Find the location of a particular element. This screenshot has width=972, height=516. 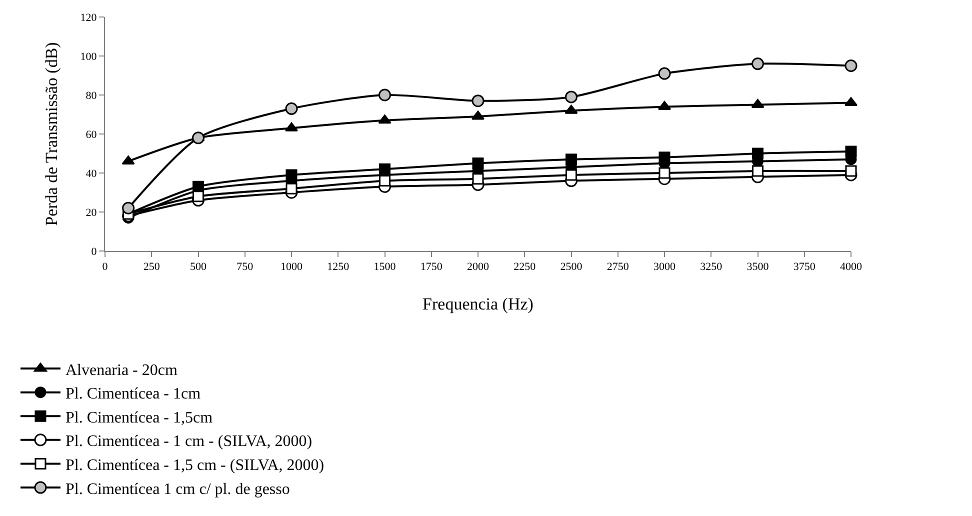

x-tick-label: 3250 is located at coordinates (711, 267).